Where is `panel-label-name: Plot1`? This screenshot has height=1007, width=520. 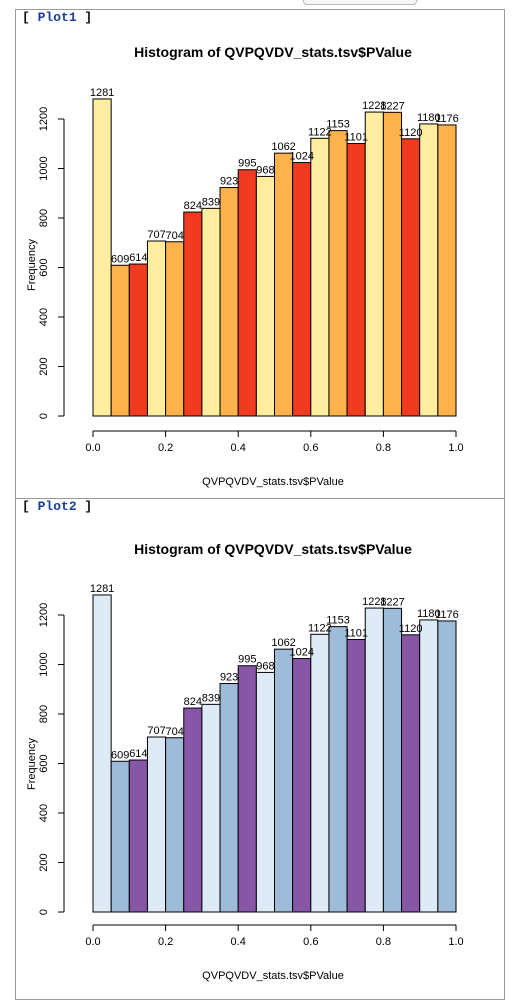 panel-label-name: Plot1 is located at coordinates (57, 17).